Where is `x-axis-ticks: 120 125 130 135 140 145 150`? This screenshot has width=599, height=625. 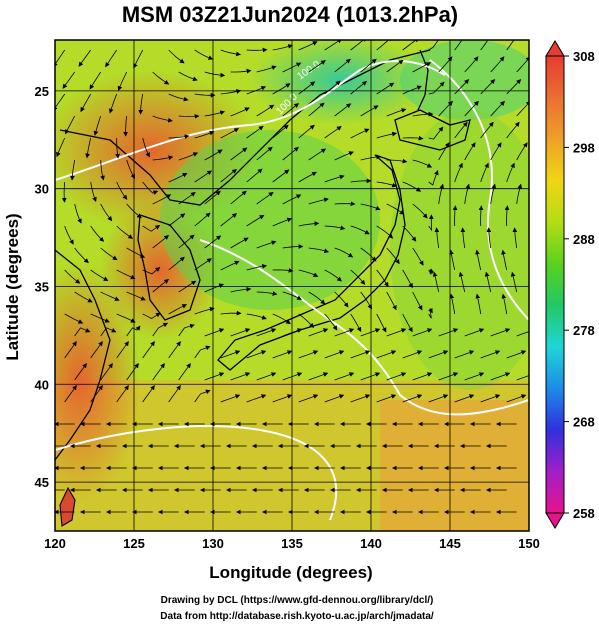
x-axis-ticks: 120 125 130 135 140 145 150 is located at coordinates (292, 543).